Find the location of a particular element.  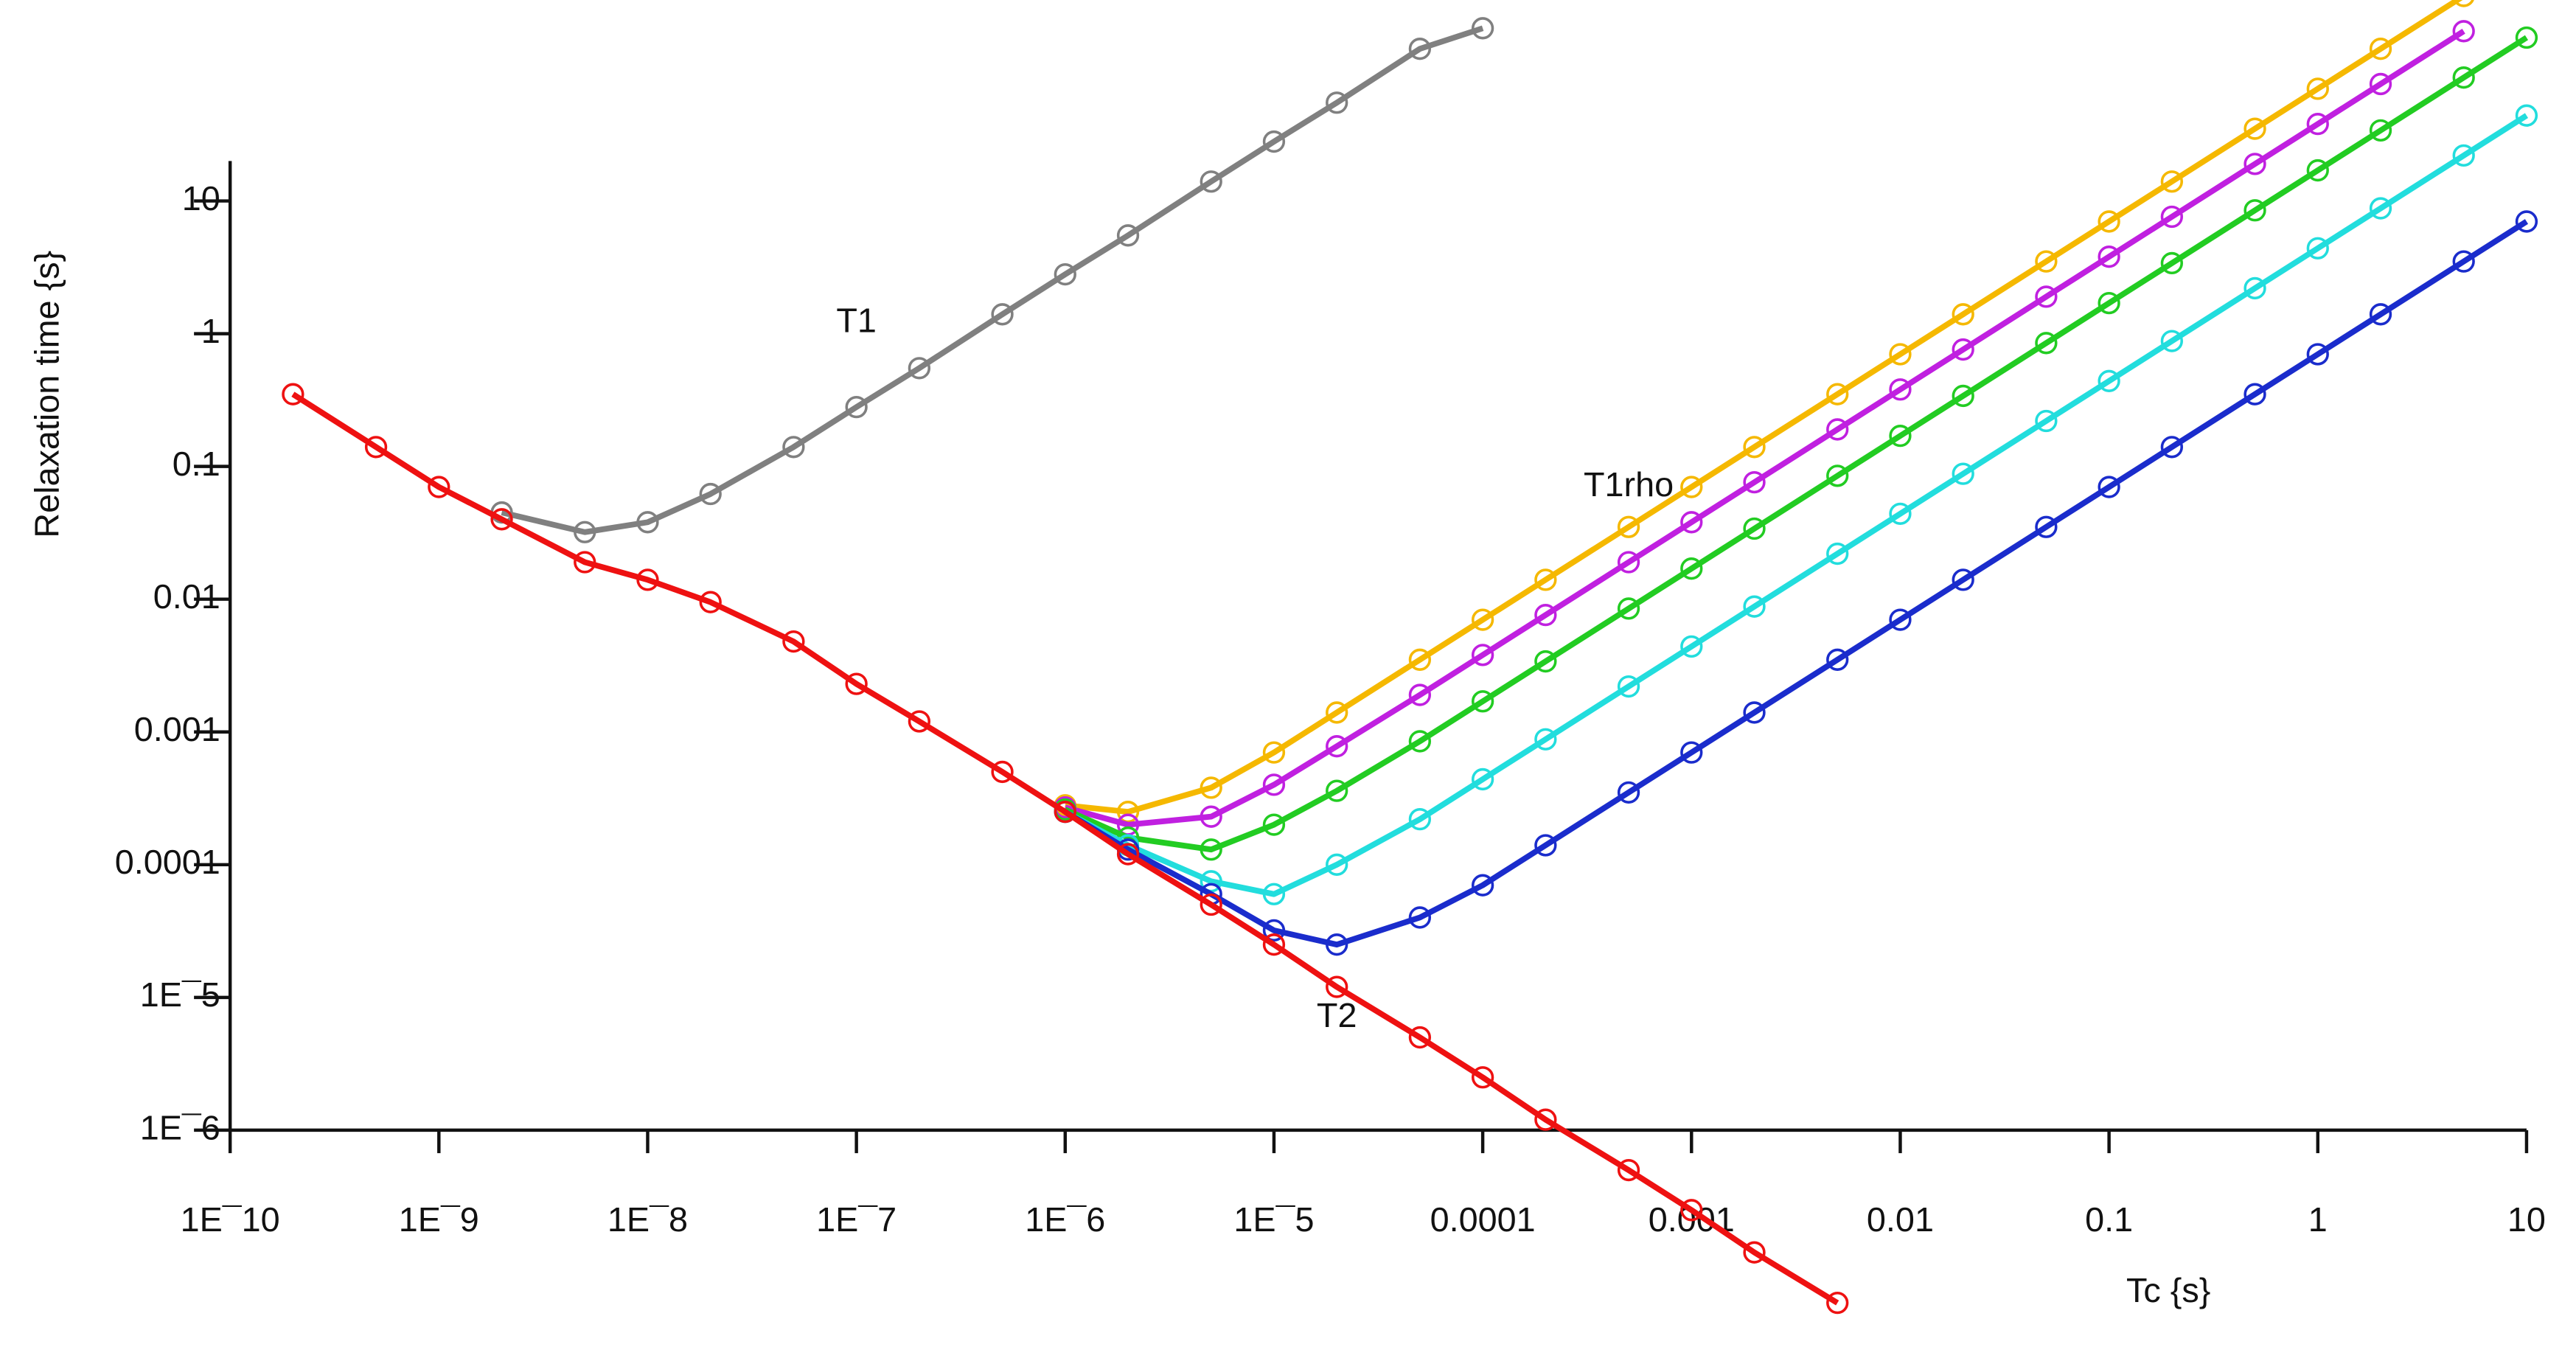

x-tick-label: 1 is located at coordinates (2318, 1220).